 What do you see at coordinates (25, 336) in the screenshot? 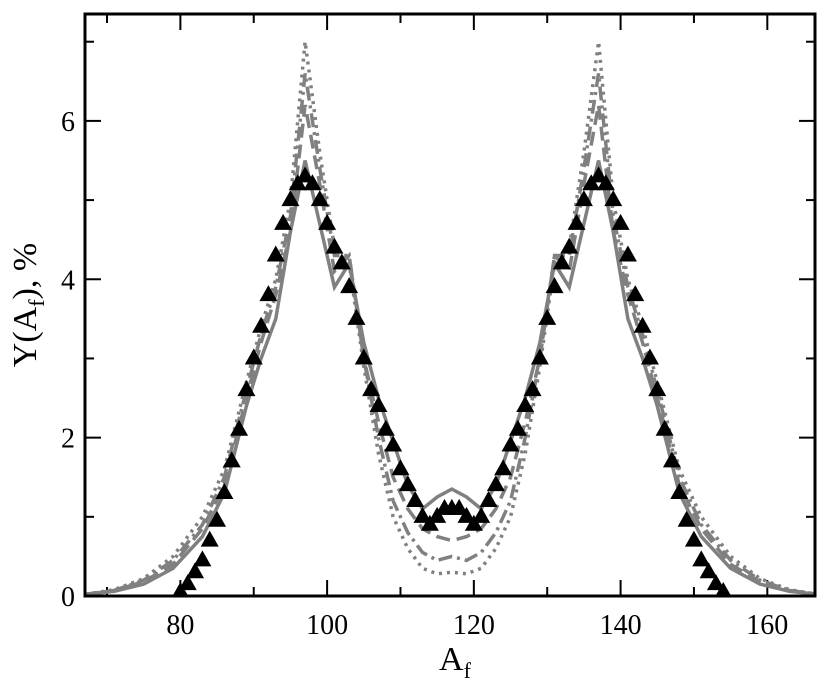
I see `y-label-main: Y(A` at bounding box center [25, 336].